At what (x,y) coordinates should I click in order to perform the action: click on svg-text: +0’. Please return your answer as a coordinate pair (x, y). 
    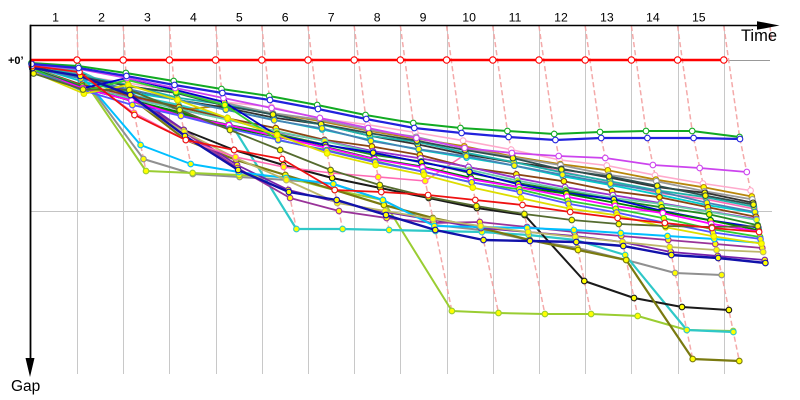
    Looking at the image, I should click on (16, 61).